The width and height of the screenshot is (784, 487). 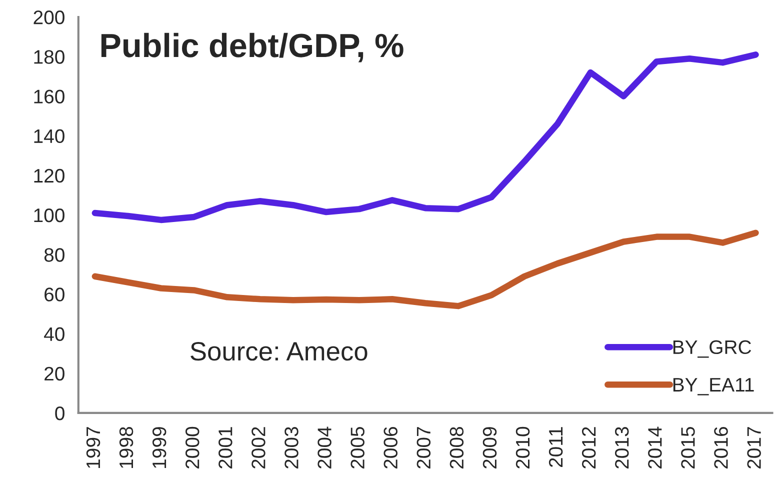 I want to click on legend-label: BY_EA11, so click(x=713, y=387).